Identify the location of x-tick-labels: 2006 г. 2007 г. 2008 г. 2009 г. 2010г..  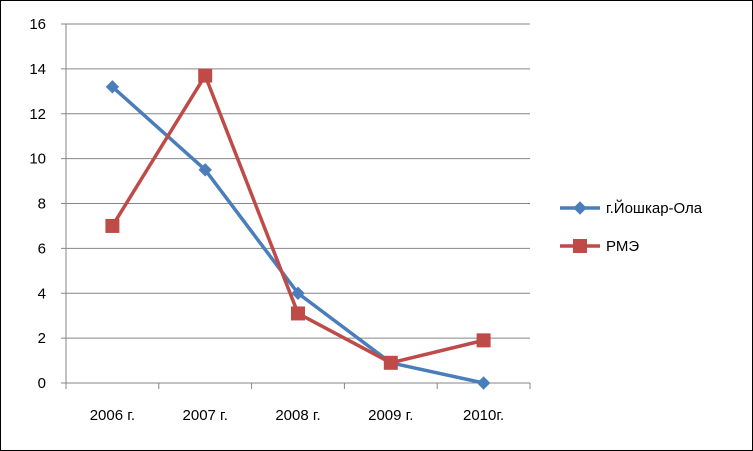
(297, 415).